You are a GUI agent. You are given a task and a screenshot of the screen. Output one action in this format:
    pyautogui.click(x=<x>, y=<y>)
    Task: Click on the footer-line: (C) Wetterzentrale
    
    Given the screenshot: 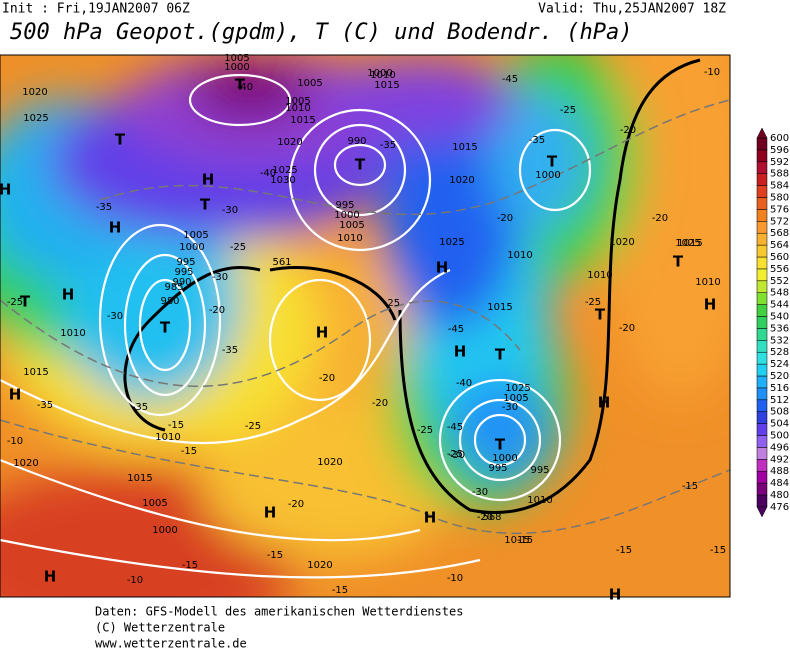 What is the action you would take?
    pyautogui.click(x=160, y=628)
    